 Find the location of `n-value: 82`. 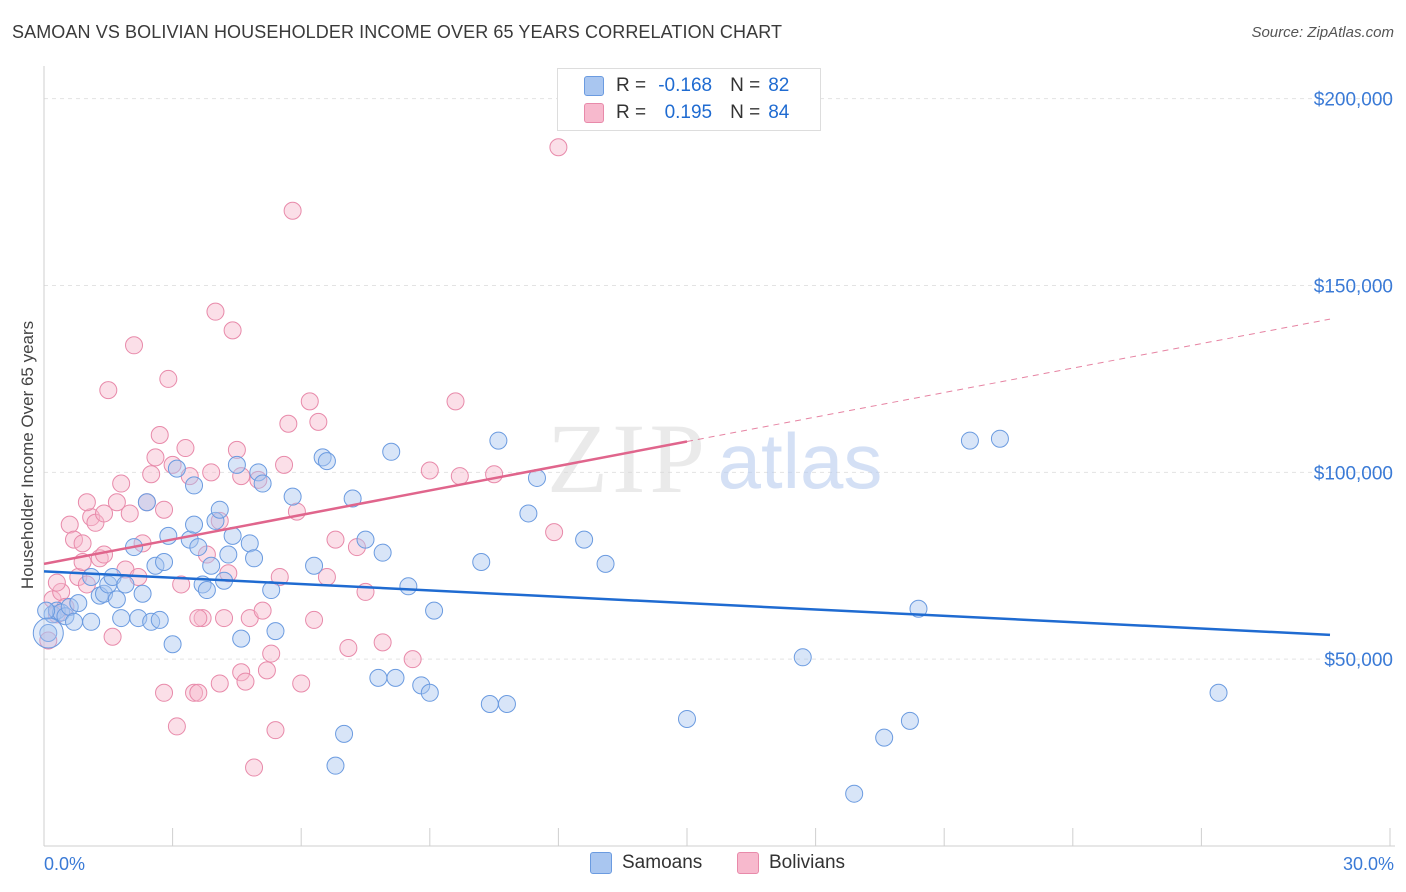

n-value: 82 is located at coordinates (779, 85).